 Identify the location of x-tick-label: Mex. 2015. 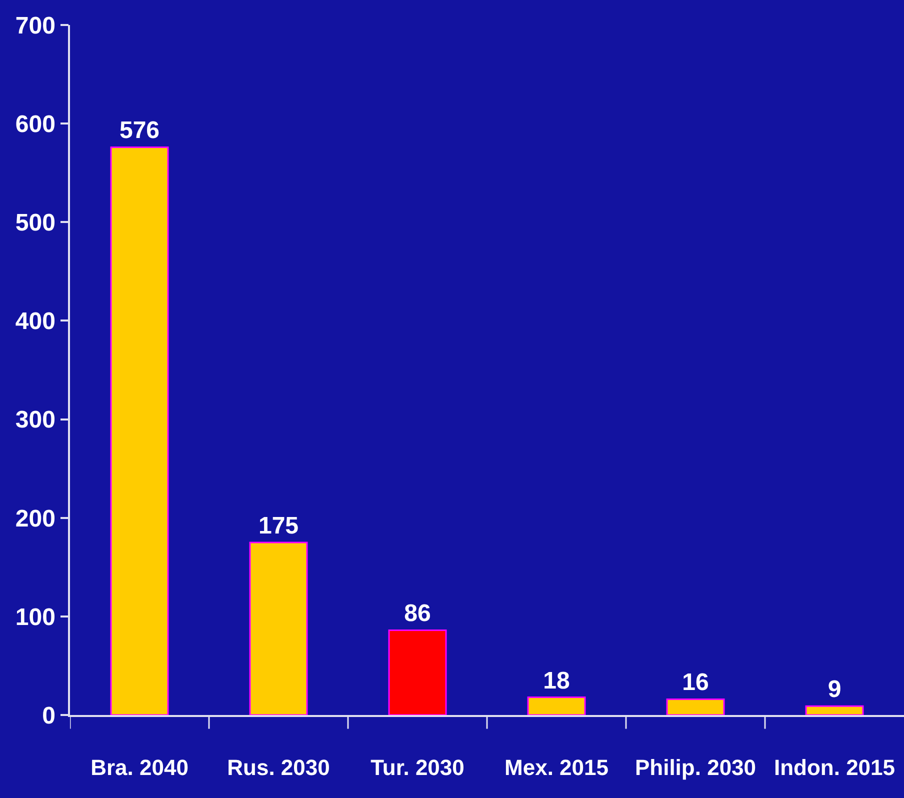
(556, 767).